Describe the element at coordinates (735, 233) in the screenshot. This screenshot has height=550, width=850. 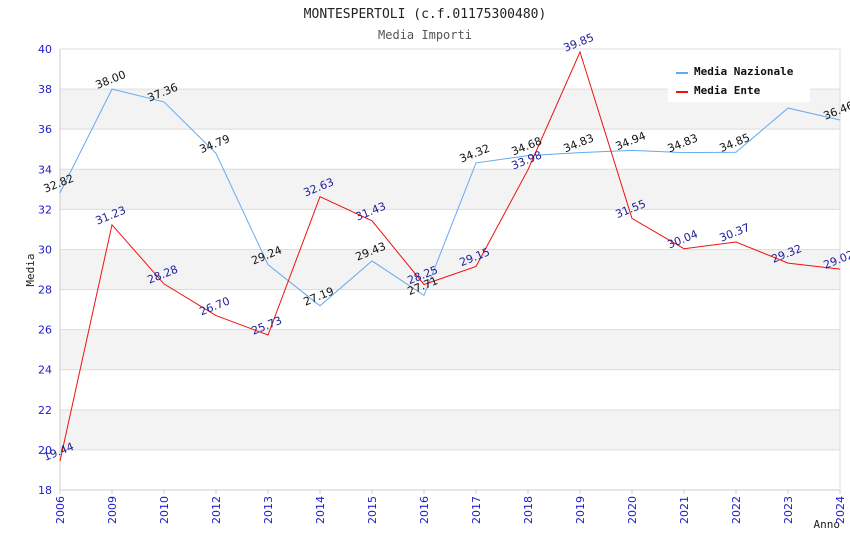
I see `data-label: 30.37` at that location.